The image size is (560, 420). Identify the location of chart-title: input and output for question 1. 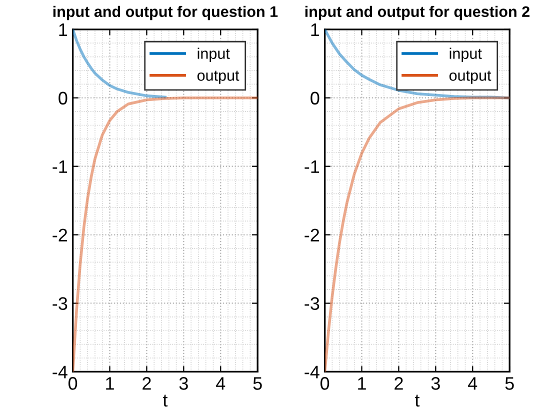
(165, 13).